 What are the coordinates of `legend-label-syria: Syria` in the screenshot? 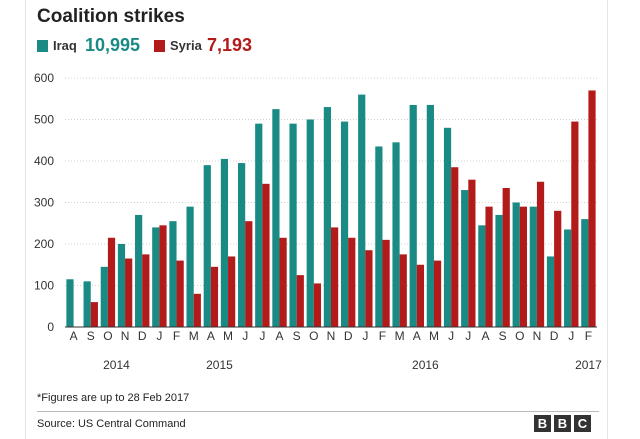 It's located at (186, 45).